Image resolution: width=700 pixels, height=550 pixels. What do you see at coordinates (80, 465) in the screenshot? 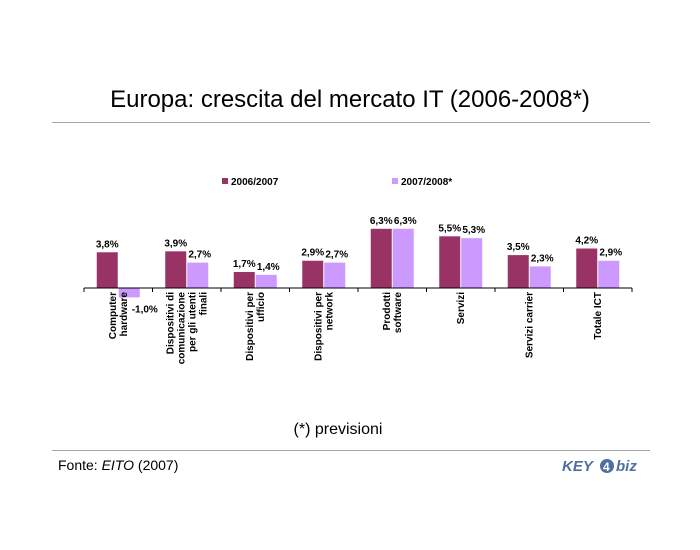
I see `source-prefix: Fonte:` at bounding box center [80, 465].